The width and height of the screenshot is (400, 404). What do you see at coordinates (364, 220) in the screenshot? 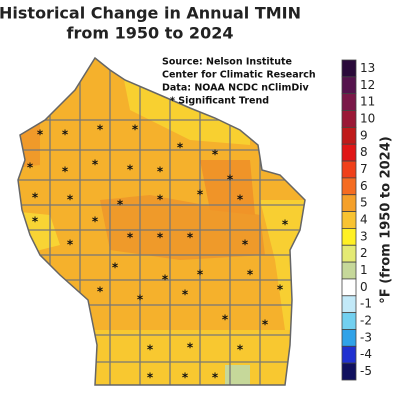
I see `legend-tick: 4` at bounding box center [364, 220].